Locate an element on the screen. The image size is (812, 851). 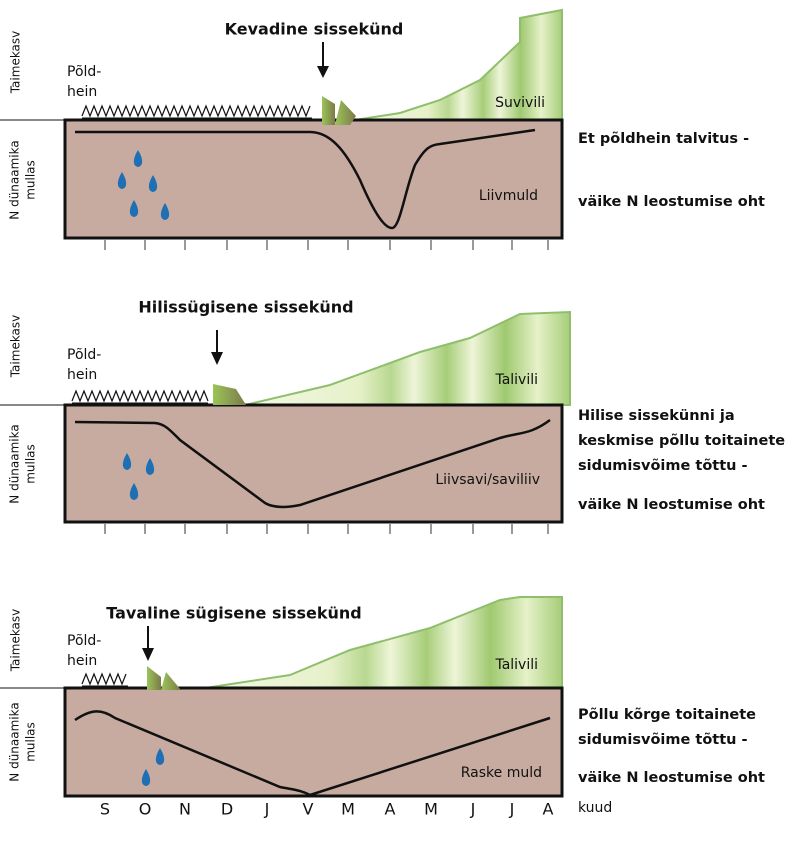
soil-box is located at coordinates (313, 179).